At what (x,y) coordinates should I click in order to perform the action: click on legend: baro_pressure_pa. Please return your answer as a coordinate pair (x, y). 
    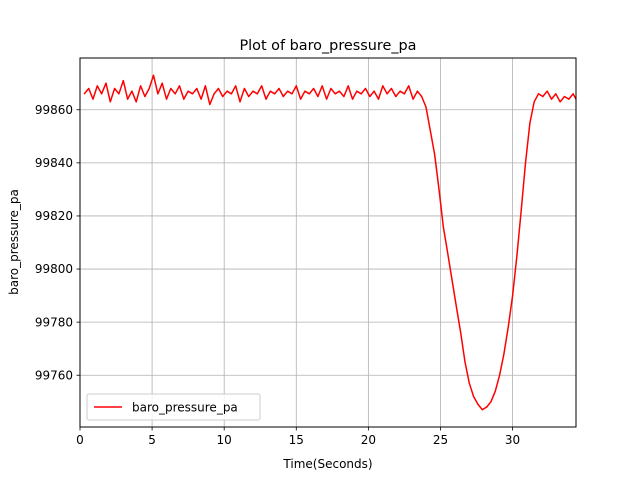
    Looking at the image, I should click on (173, 407).